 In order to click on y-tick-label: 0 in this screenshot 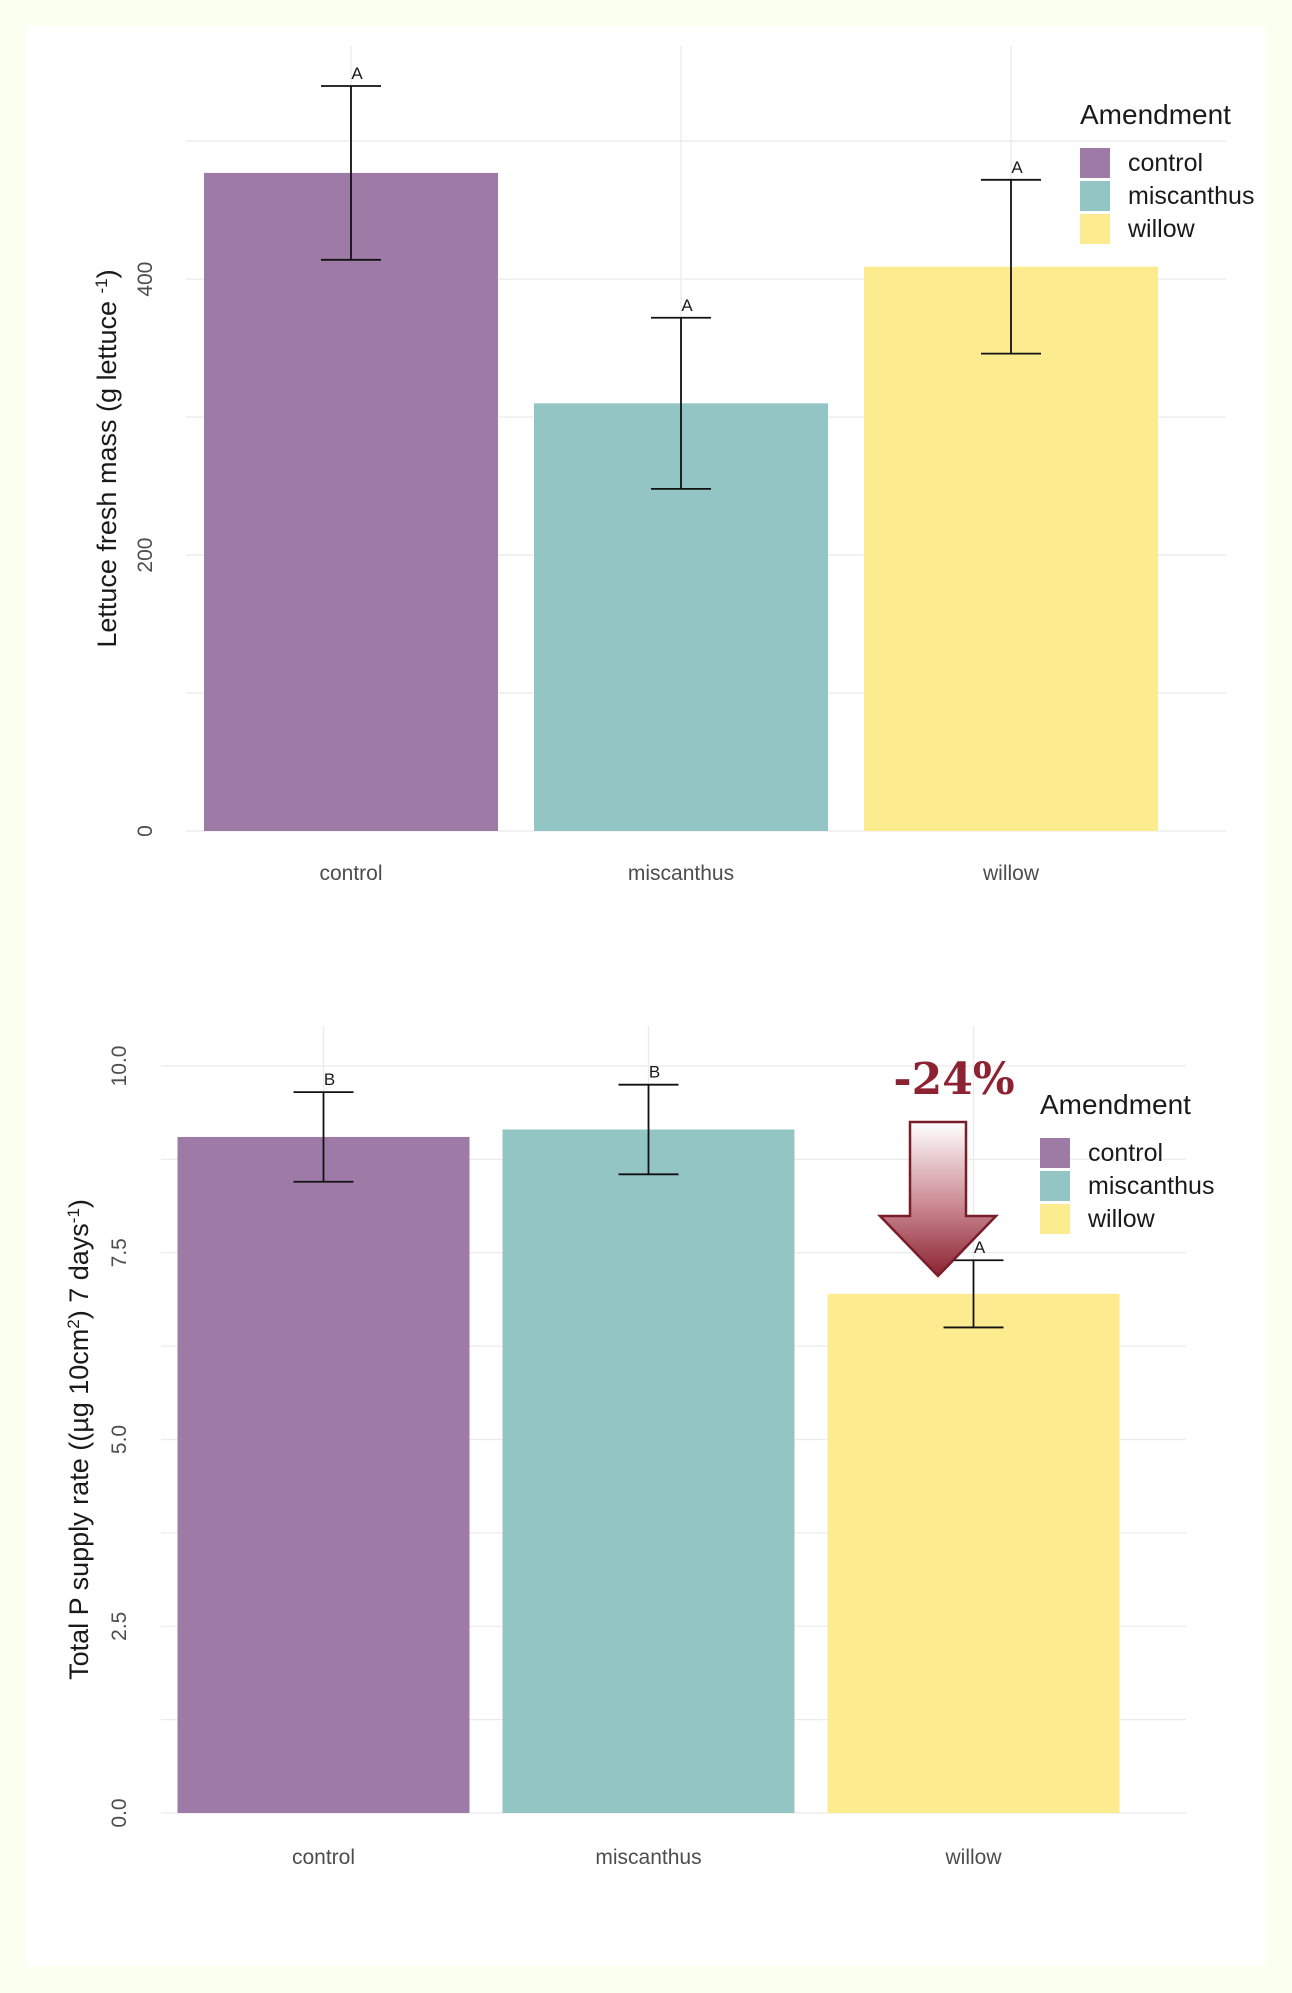, I will do `click(145, 831)`.